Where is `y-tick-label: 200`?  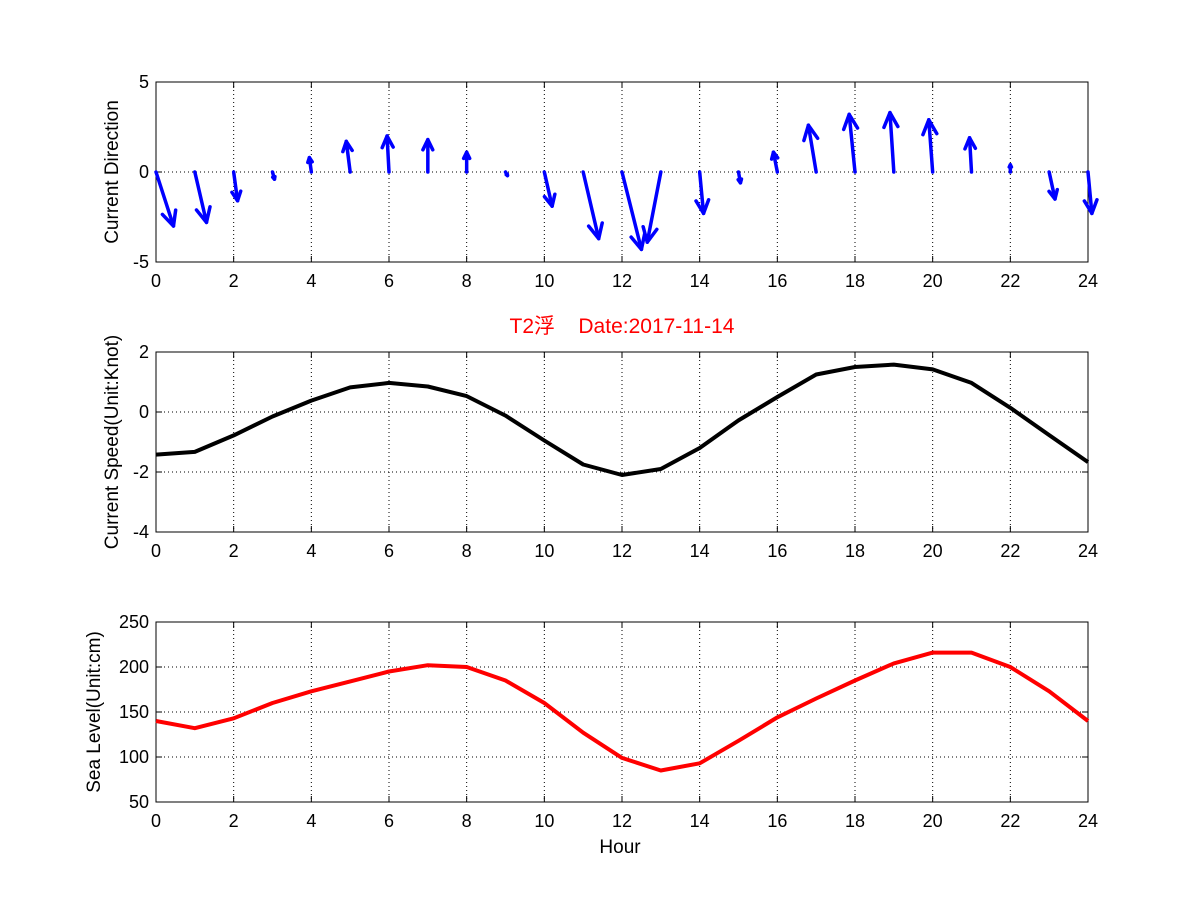
y-tick-label: 200 is located at coordinates (134, 667).